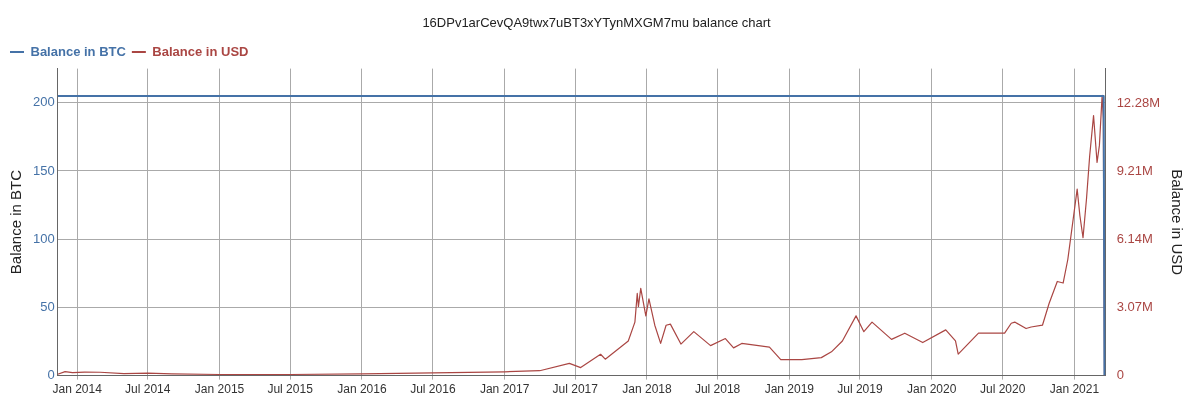  I want to click on y-tick-label: 150, so click(43, 170).